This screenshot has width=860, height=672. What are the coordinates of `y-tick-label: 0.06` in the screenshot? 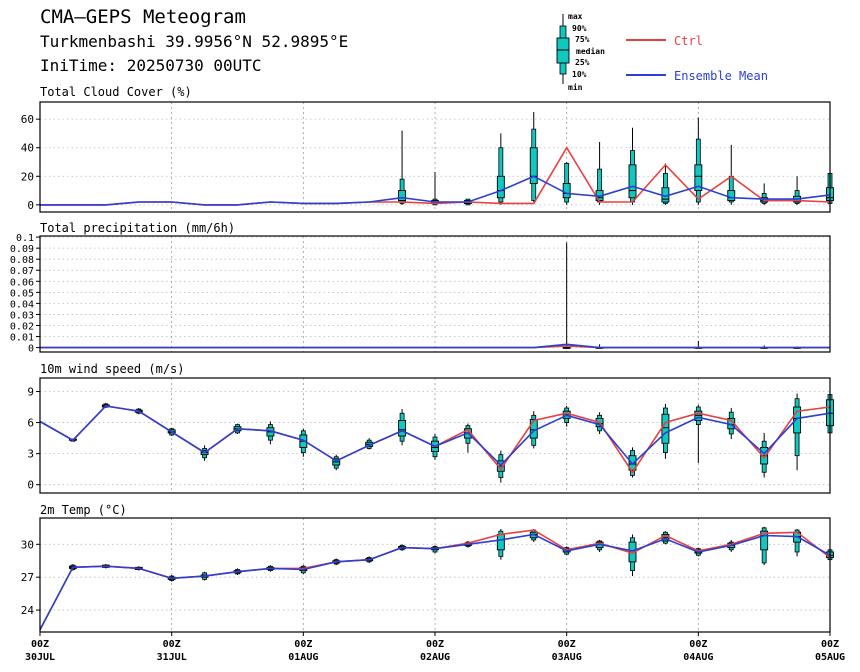 It's located at (22, 282).